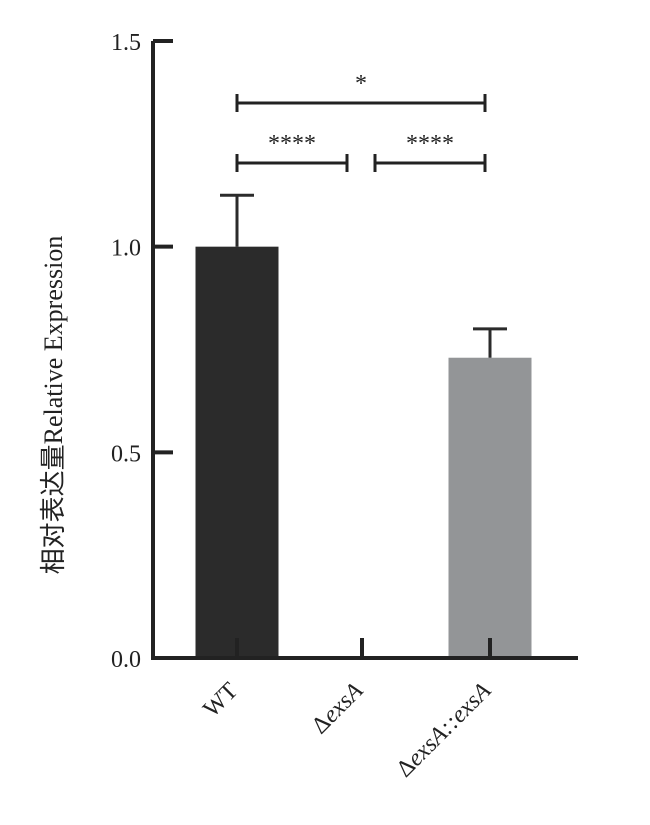  Describe the element at coordinates (53, 405) in the screenshot. I see `y-axis-label: 相对表达量Relative Expression` at that location.